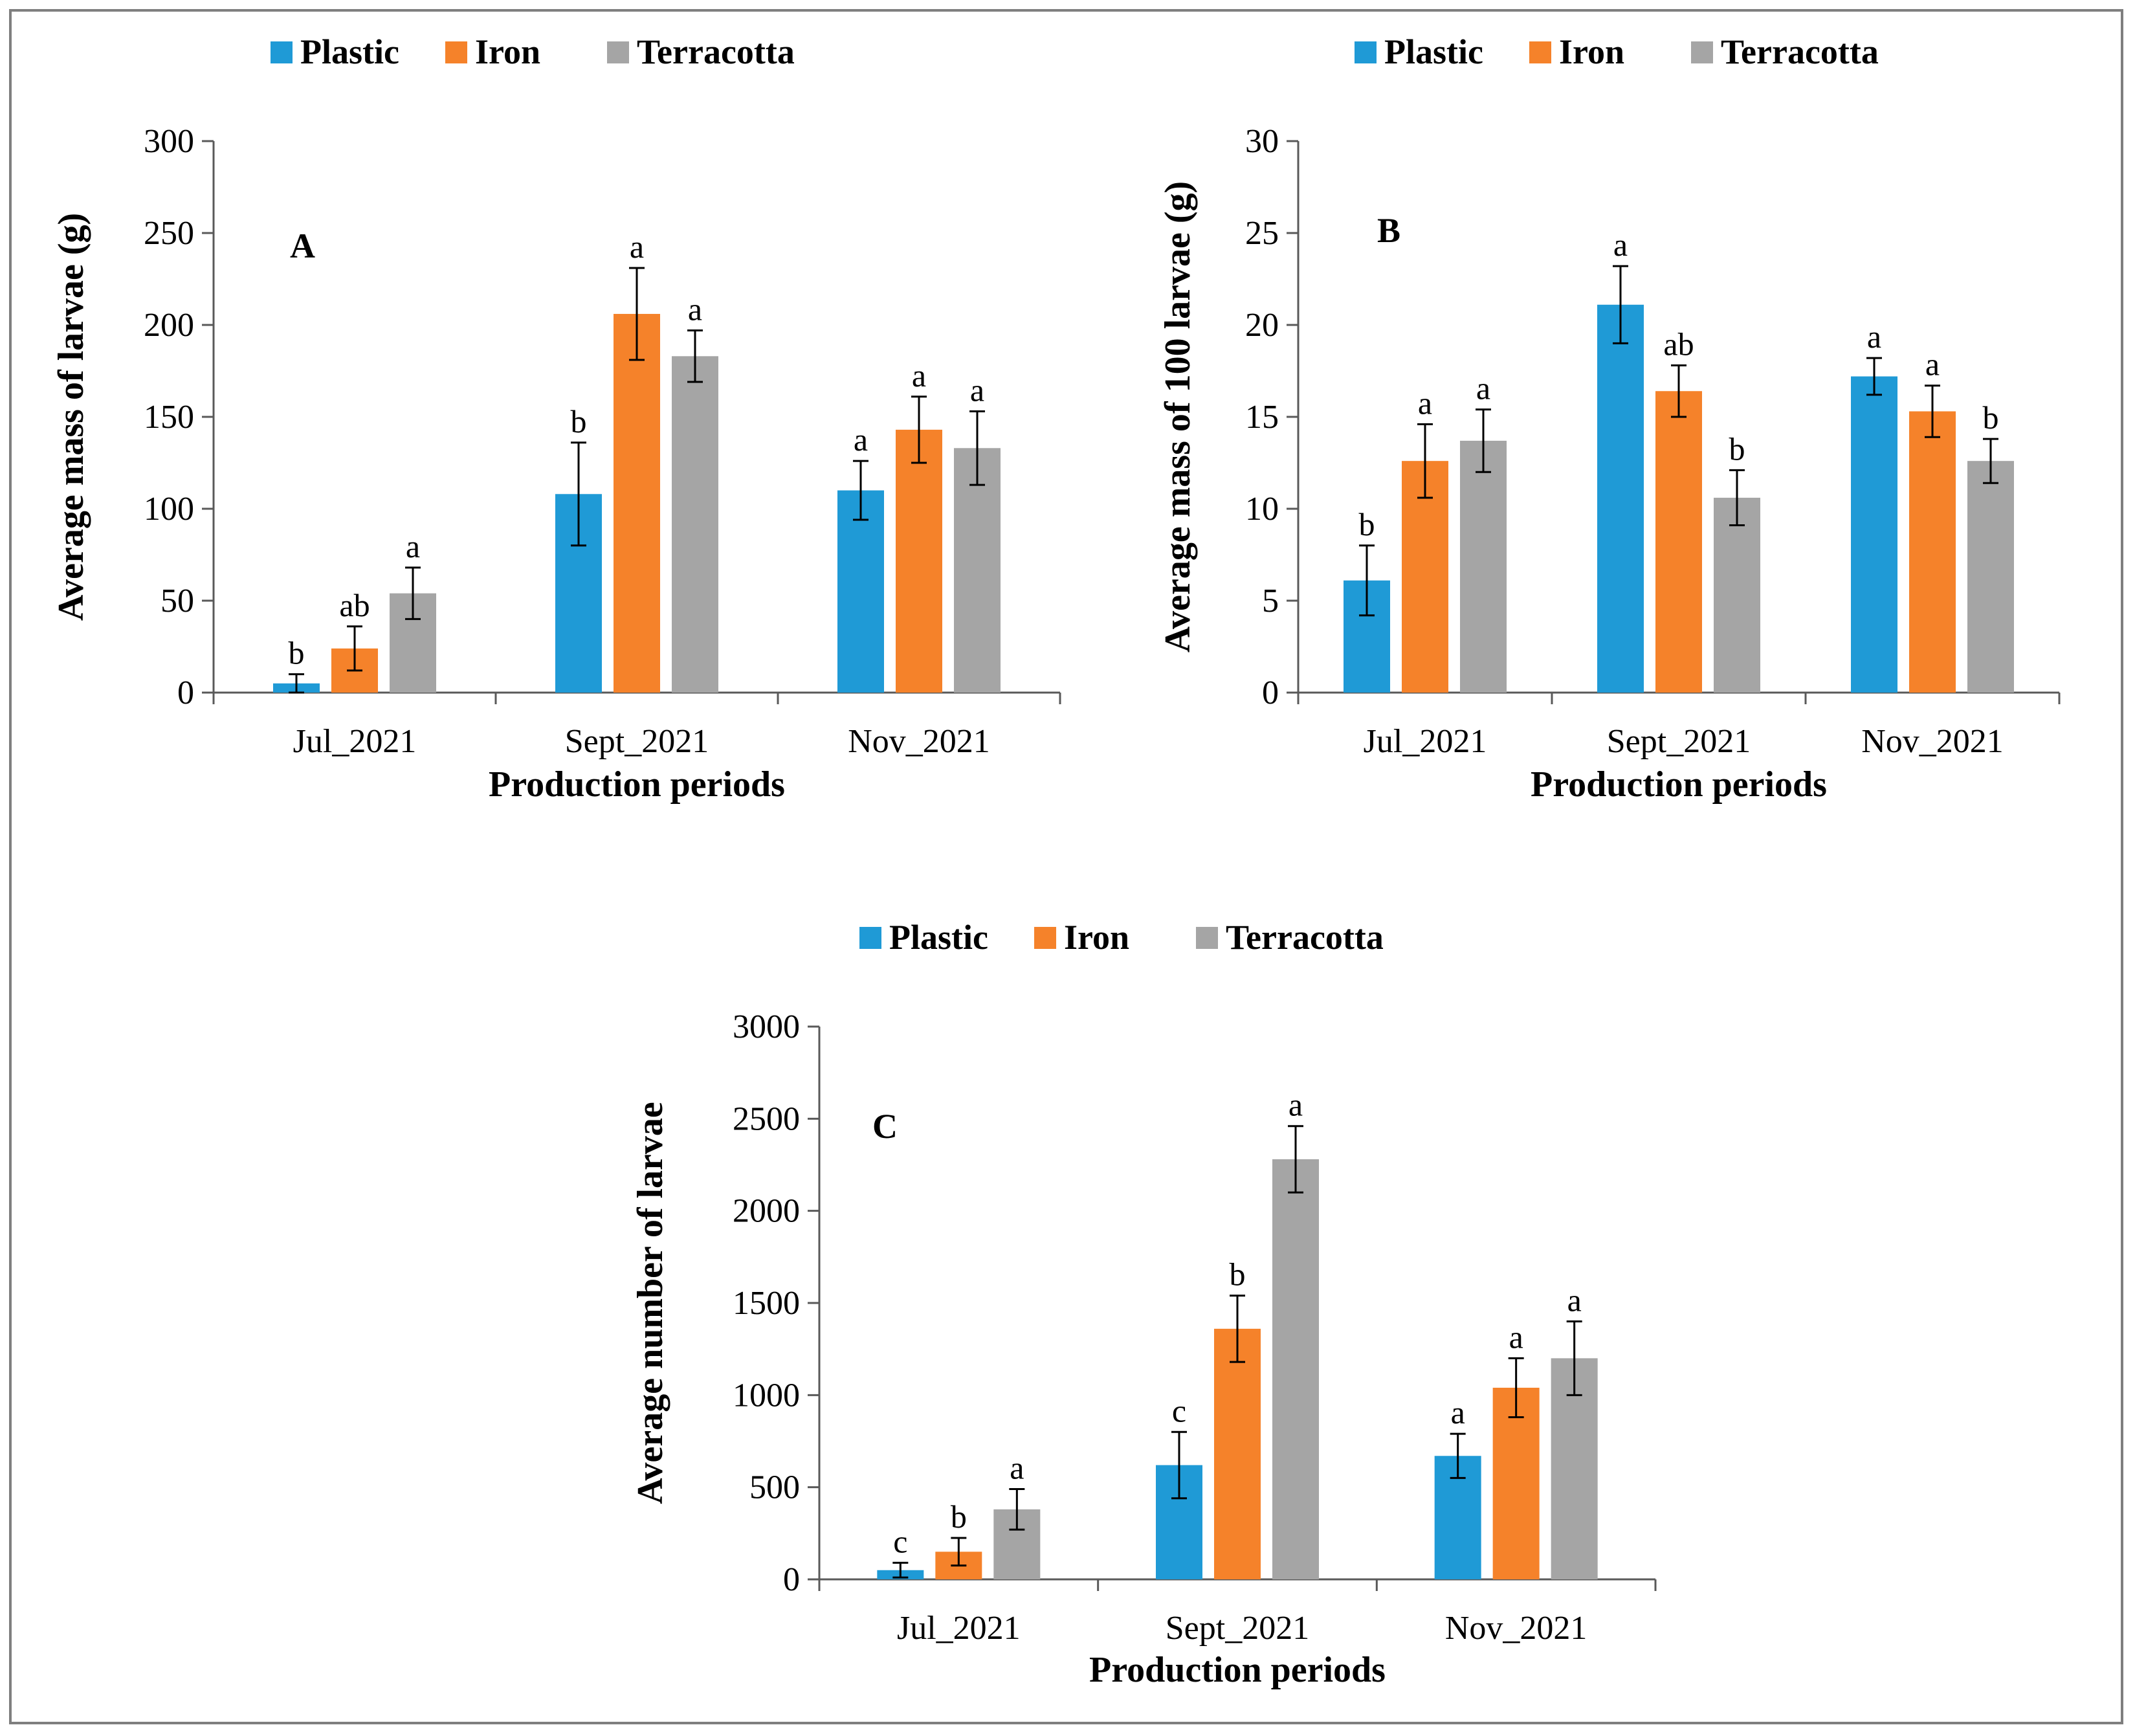 This screenshot has height=1736, width=2135. What do you see at coordinates (1270, 601) in the screenshot?
I see `y-tick-label: 5` at bounding box center [1270, 601].